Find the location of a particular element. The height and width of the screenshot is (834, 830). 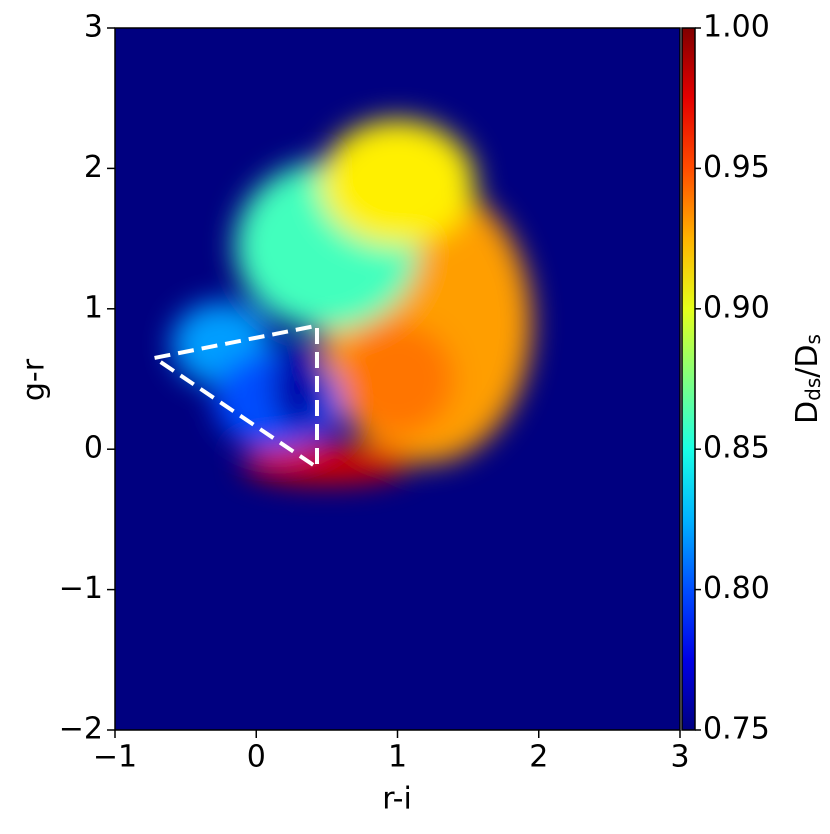

colorbar-tick-label: 0.80 is located at coordinates (736, 588).